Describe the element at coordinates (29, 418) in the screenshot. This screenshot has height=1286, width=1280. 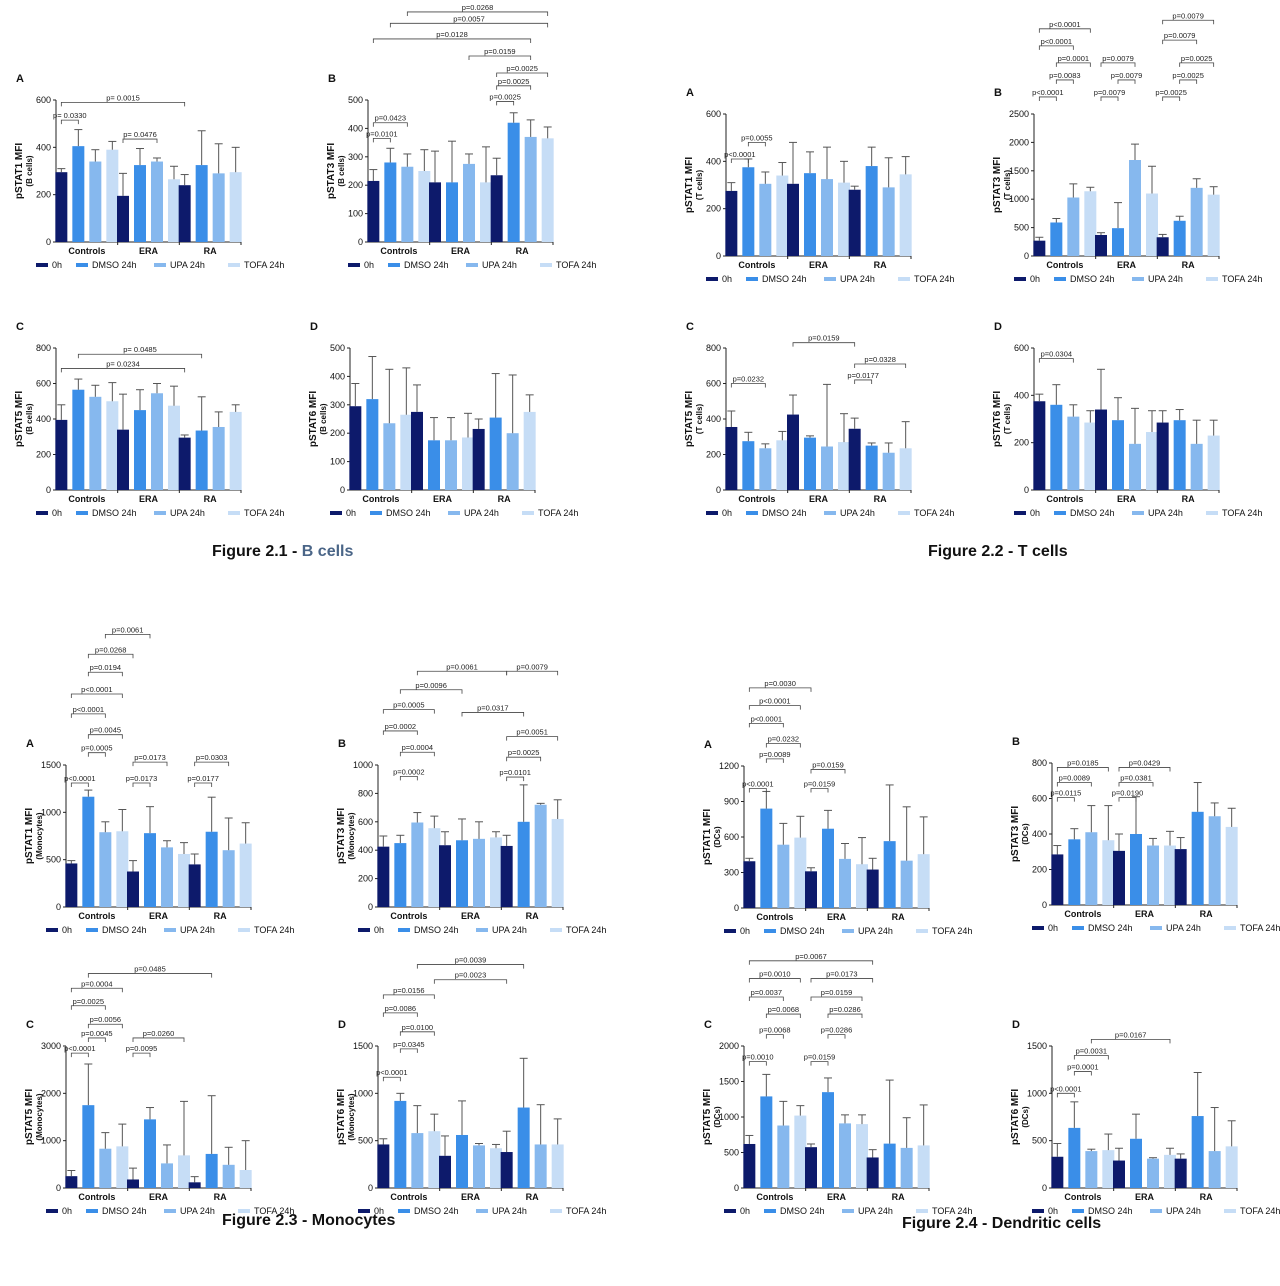
I see `y-axis-sublabel: (B cells)` at that location.